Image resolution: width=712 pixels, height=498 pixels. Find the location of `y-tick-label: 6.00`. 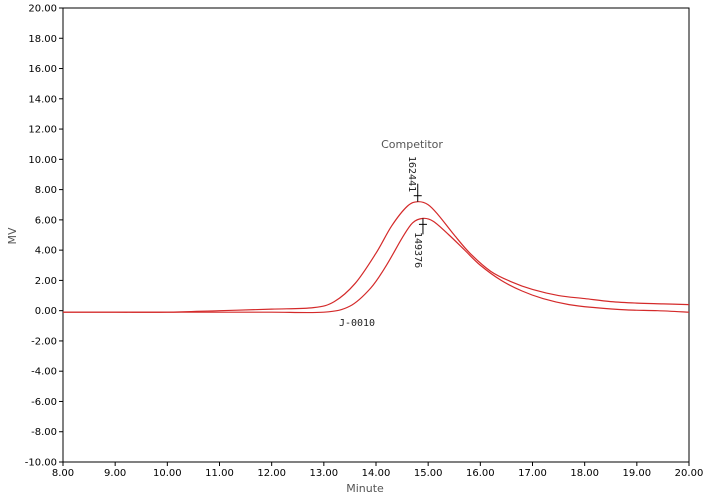

y-tick-label: 6.00 is located at coordinates (46, 220).